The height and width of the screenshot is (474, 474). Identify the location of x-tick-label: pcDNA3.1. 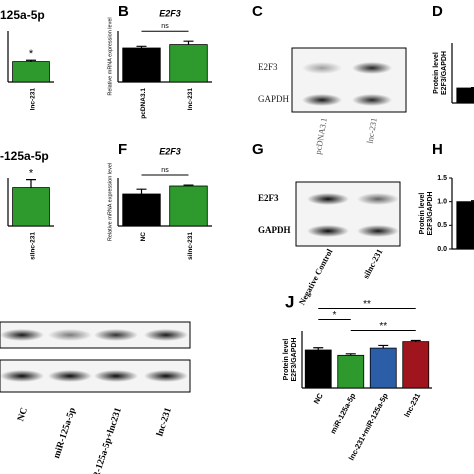
(143, 103).